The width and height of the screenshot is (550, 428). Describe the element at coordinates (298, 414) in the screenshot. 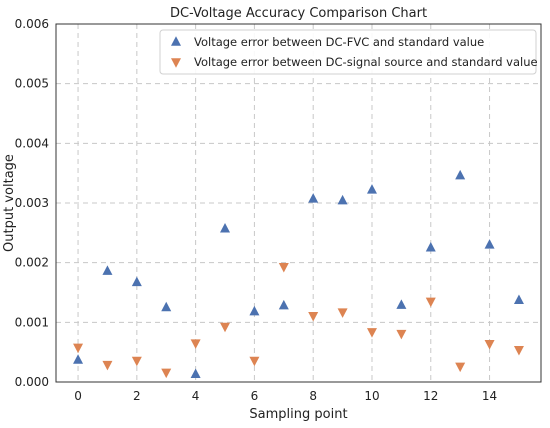

I see `x-axis-label: Sampling point` at that location.